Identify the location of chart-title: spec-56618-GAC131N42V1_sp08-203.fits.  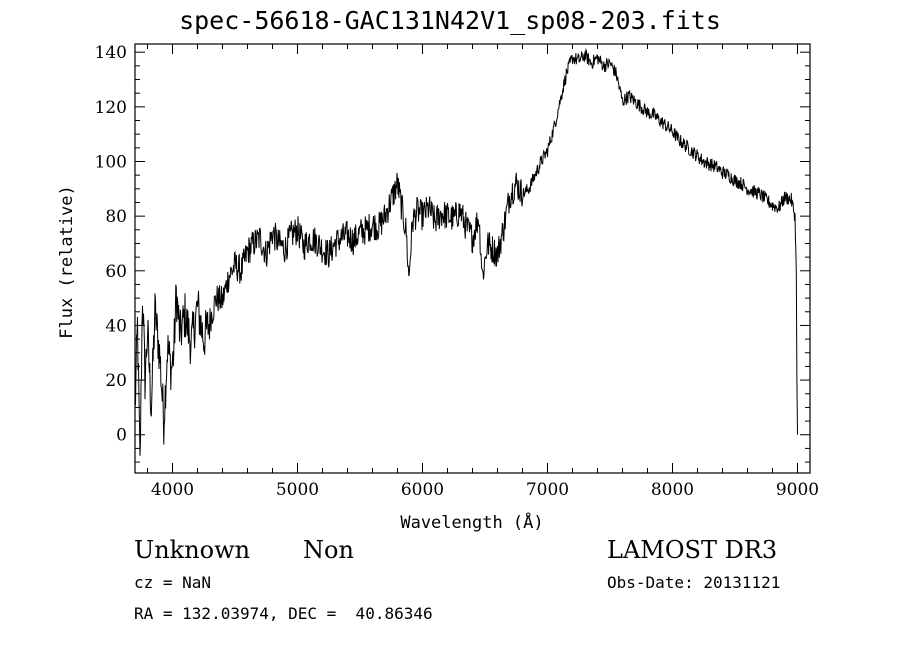
(450, 20).